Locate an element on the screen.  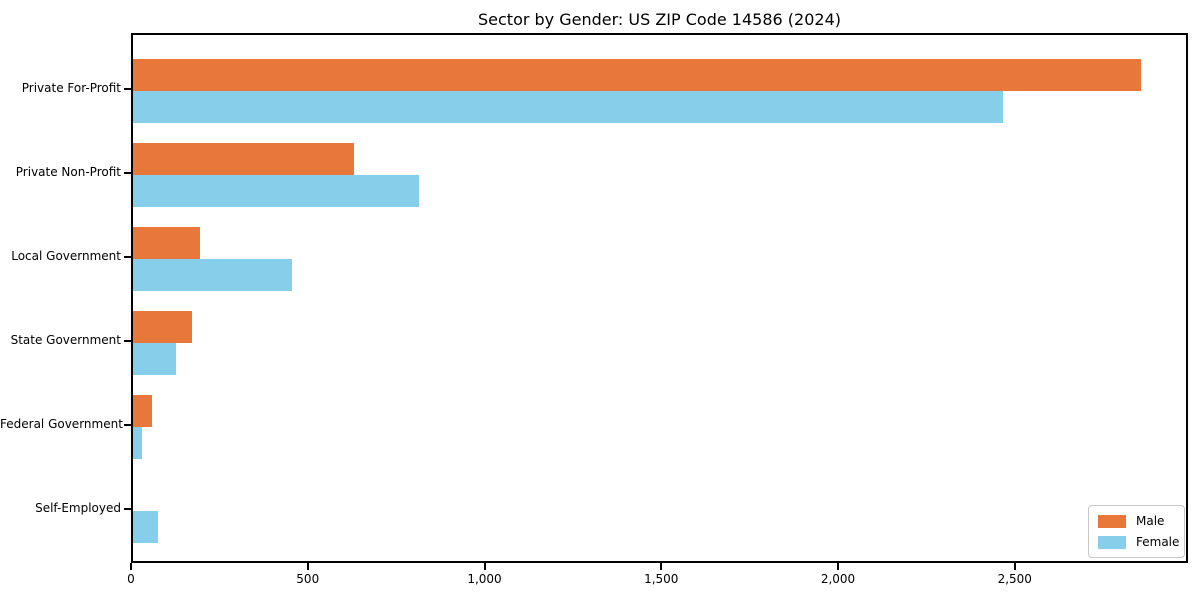
legend-label-male: Male is located at coordinates (1150, 521).